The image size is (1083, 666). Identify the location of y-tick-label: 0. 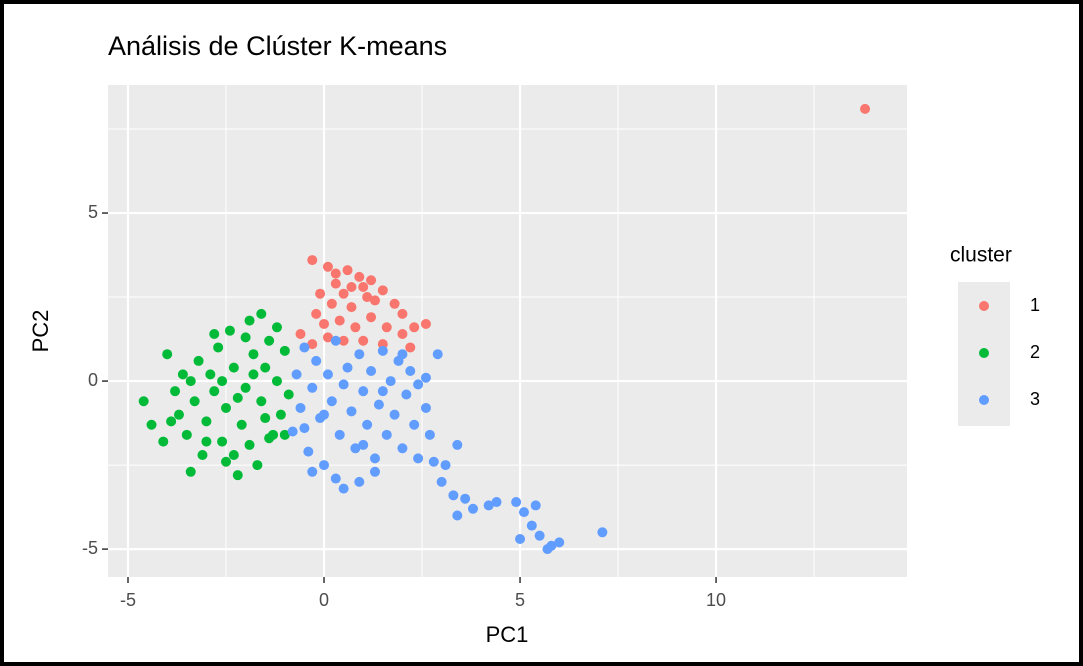
(93, 380).